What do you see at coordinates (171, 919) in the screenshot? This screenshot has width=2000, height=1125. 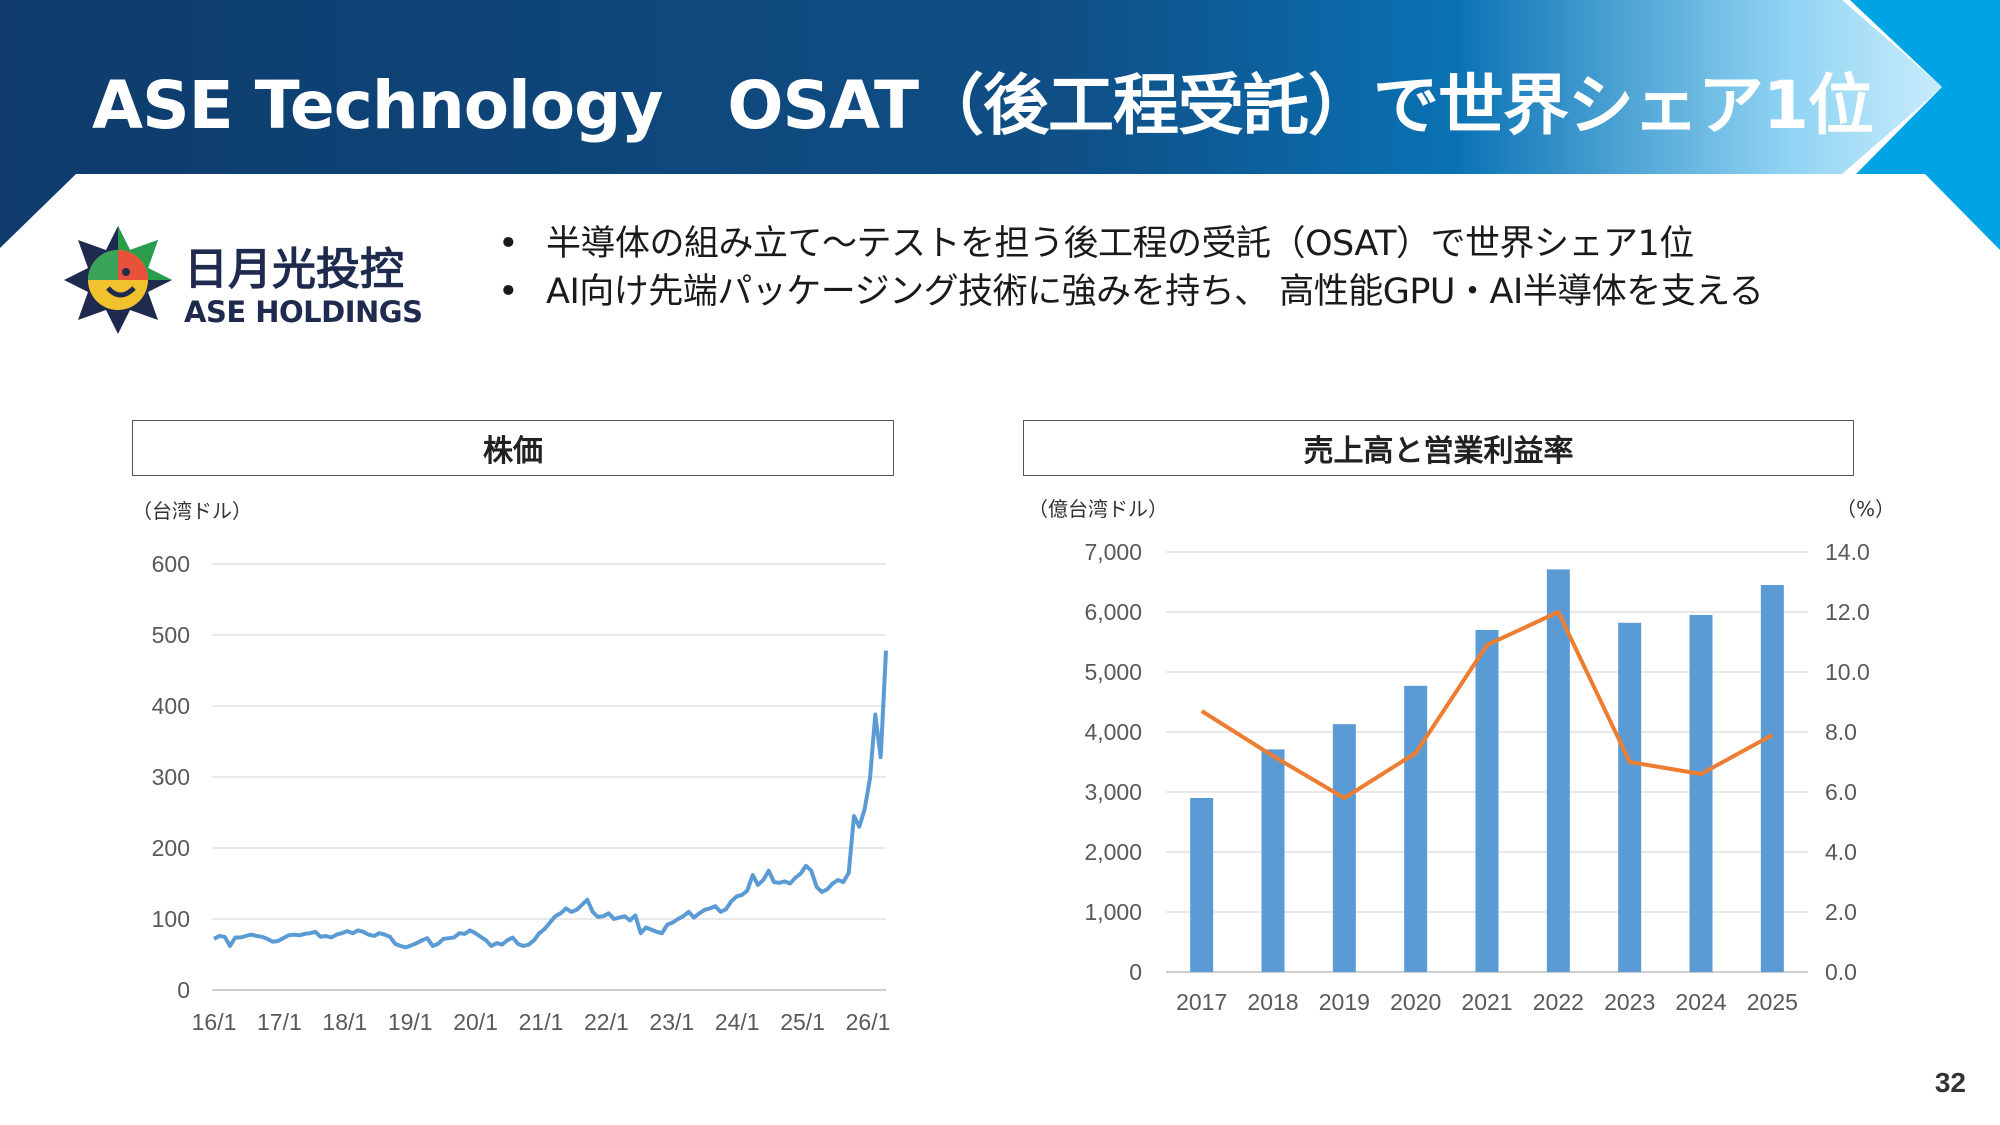 I see `y-tick-label: 100` at bounding box center [171, 919].